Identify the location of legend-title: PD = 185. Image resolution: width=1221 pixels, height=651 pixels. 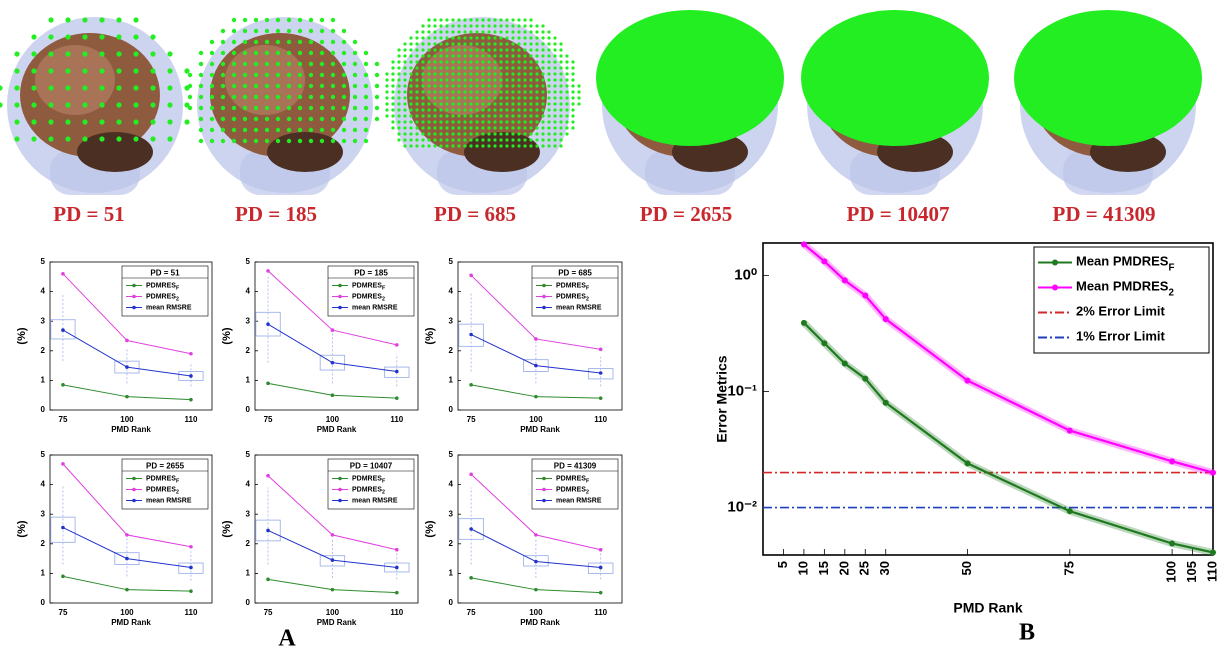
(371, 273).